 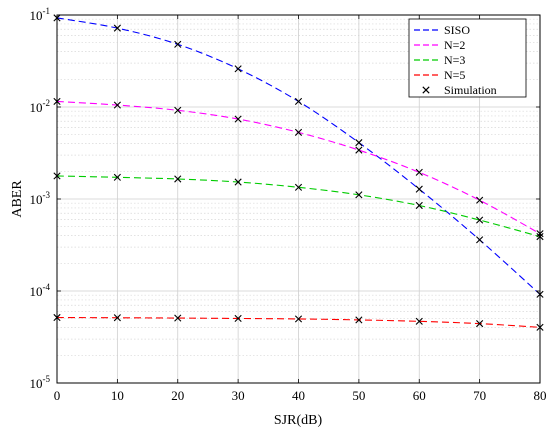 What do you see at coordinates (454, 45) in the screenshot?
I see `legend-label-n-2: N=2` at bounding box center [454, 45].